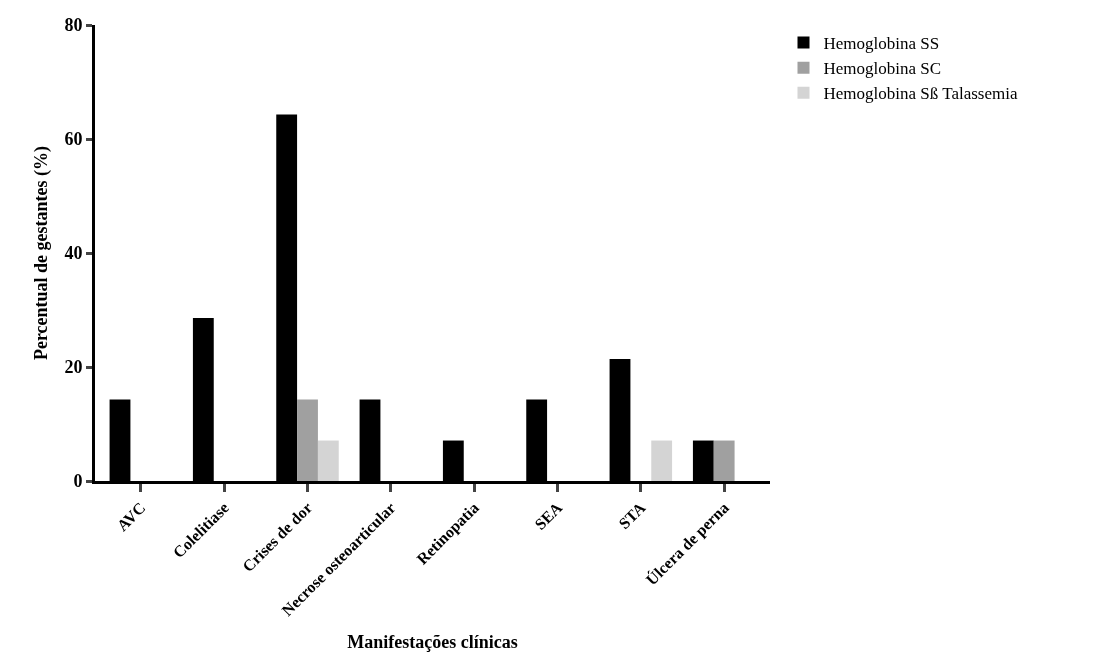  I want to click on y-axis-title: Percentual de gestantes (%), so click(41, 253).